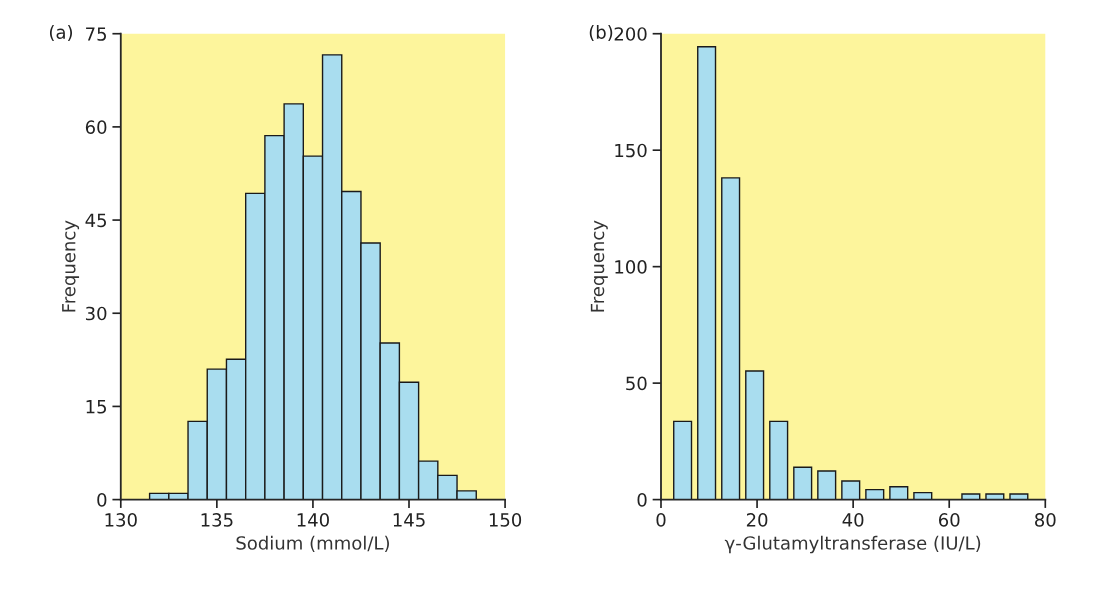 The height and width of the screenshot is (613, 1098). Describe the element at coordinates (96, 407) in the screenshot. I see `y-tick-label: 15` at that location.